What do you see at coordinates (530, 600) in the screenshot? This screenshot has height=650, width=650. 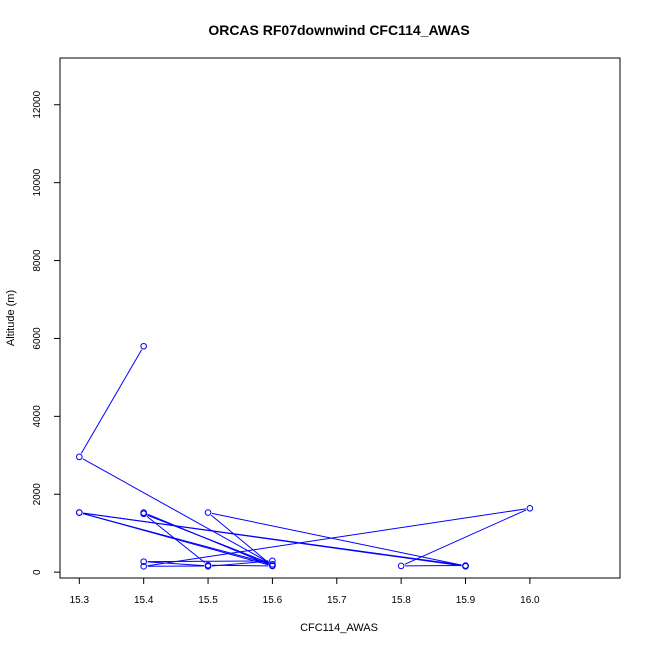 I see `x-tick-label: 16.0` at bounding box center [530, 600].